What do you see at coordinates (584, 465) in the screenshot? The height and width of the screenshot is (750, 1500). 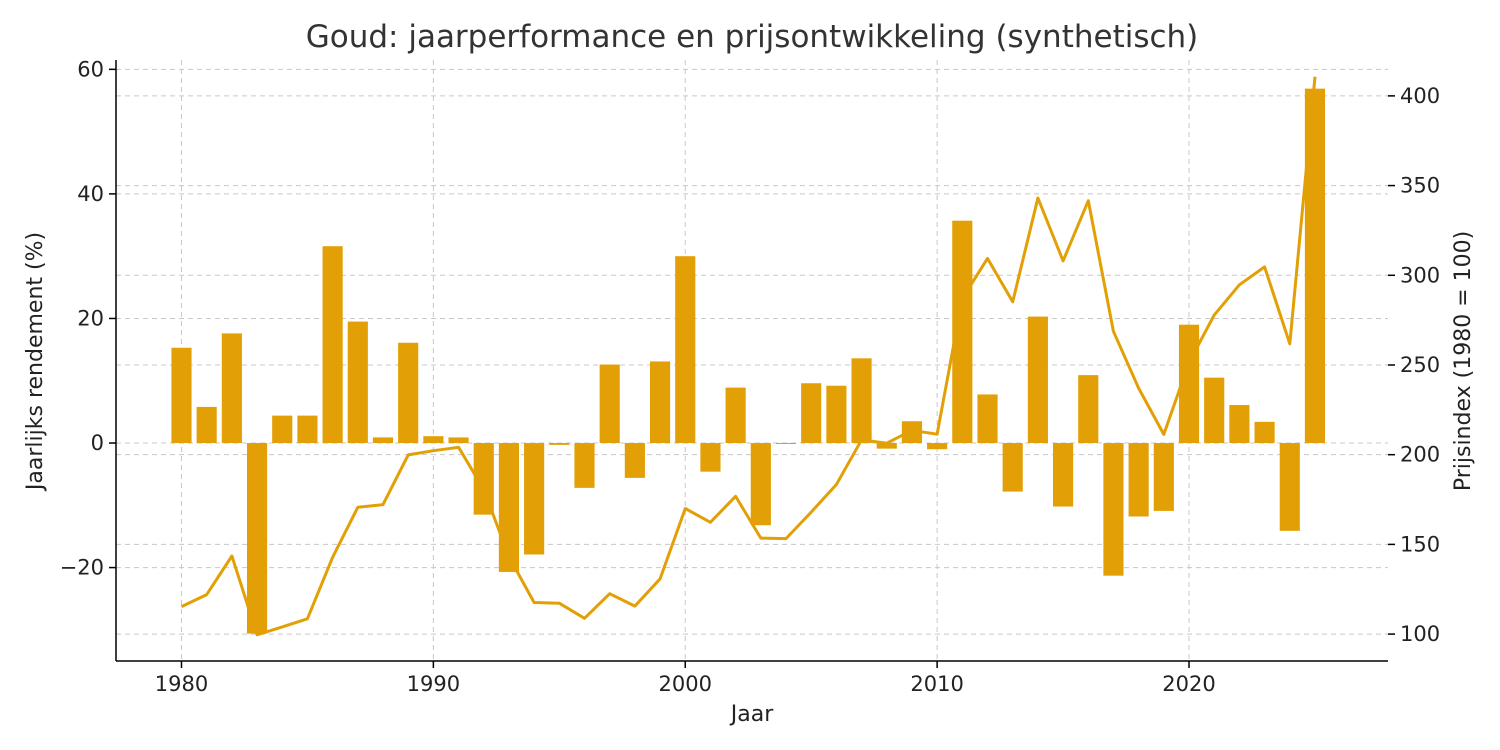 I see `bar-1996` at bounding box center [584, 465].